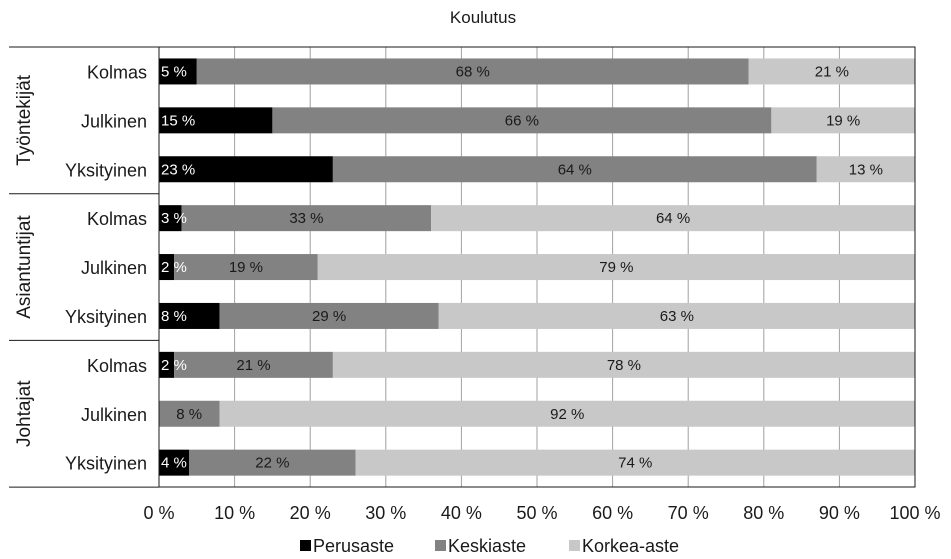  I want to click on x-tick-label: 100 %, so click(914, 513).